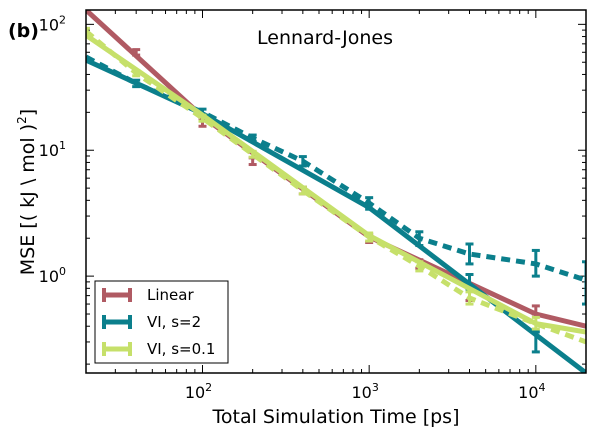 This screenshot has height=441, width=595. I want to click on legend-label: Linear, so click(170, 295).